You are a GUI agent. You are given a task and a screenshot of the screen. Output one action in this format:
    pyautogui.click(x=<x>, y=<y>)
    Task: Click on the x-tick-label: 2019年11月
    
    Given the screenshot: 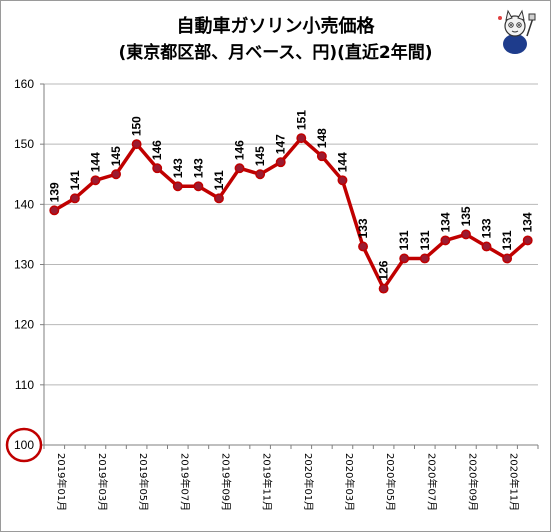 What is the action you would take?
    pyautogui.click(x=267, y=482)
    